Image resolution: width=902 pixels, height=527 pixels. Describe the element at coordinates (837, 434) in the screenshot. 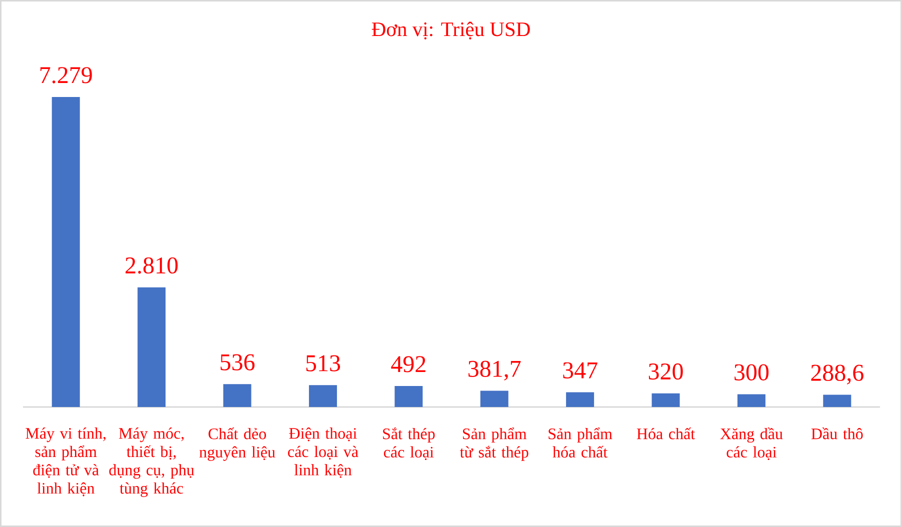

I see `x-tick-label: Dầu thô` at that location.